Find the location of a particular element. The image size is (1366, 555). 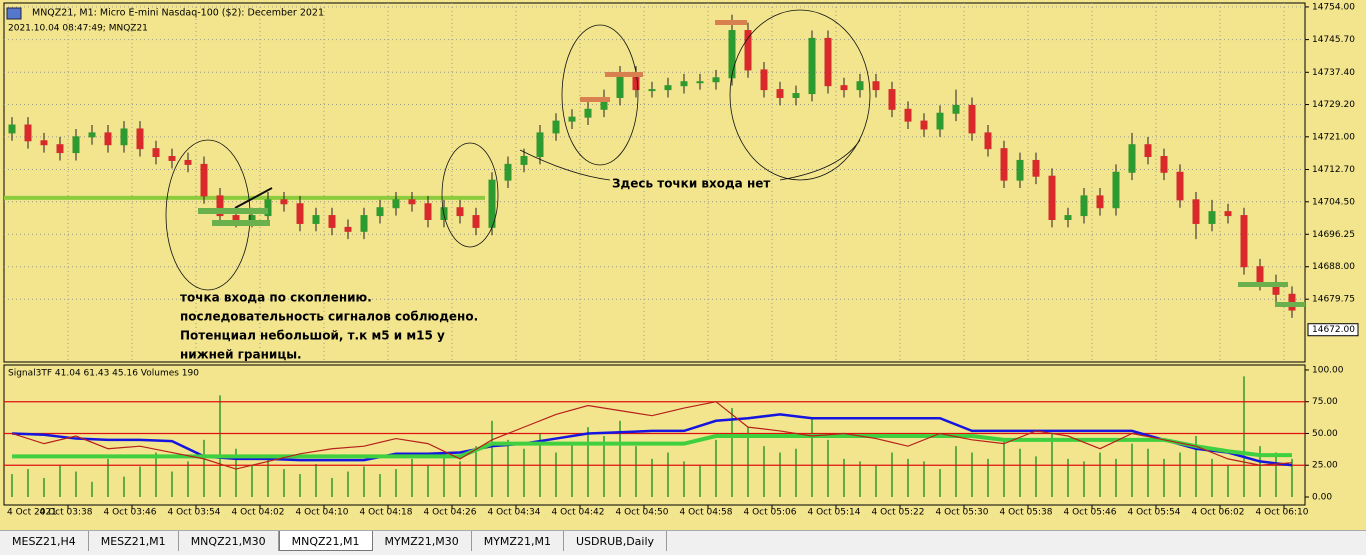

time-label: 4 Oct 2021 is located at coordinates (32, 513).